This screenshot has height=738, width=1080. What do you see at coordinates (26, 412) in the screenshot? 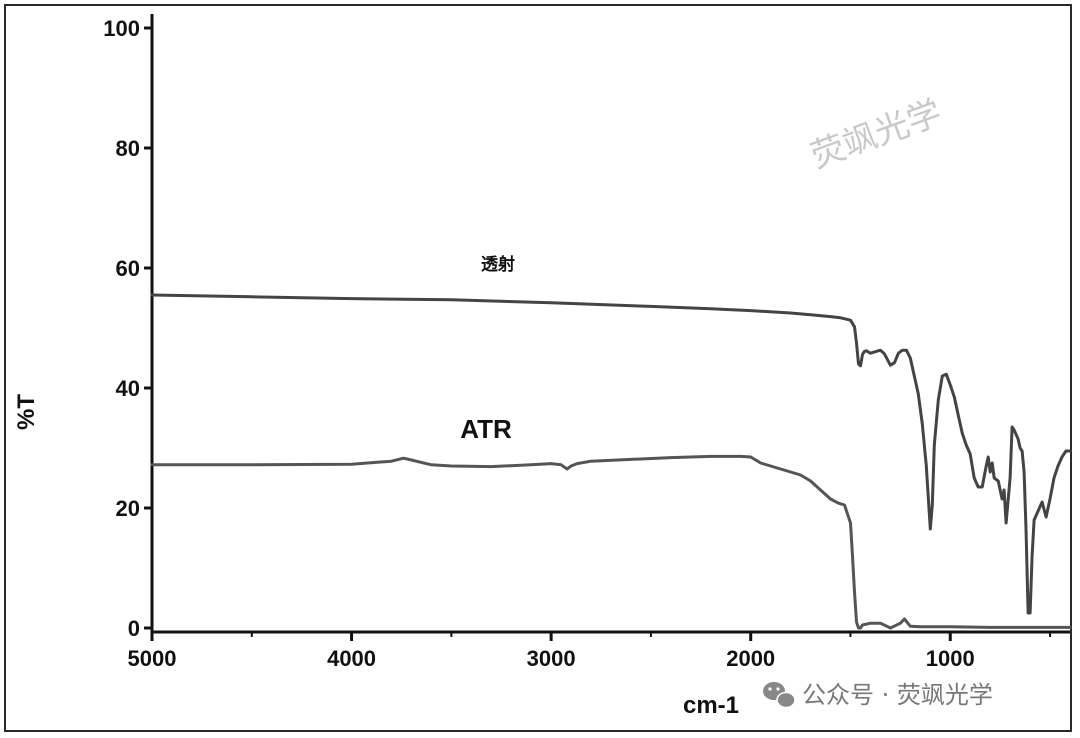
I see `y-axis-title: %T` at bounding box center [26, 412].